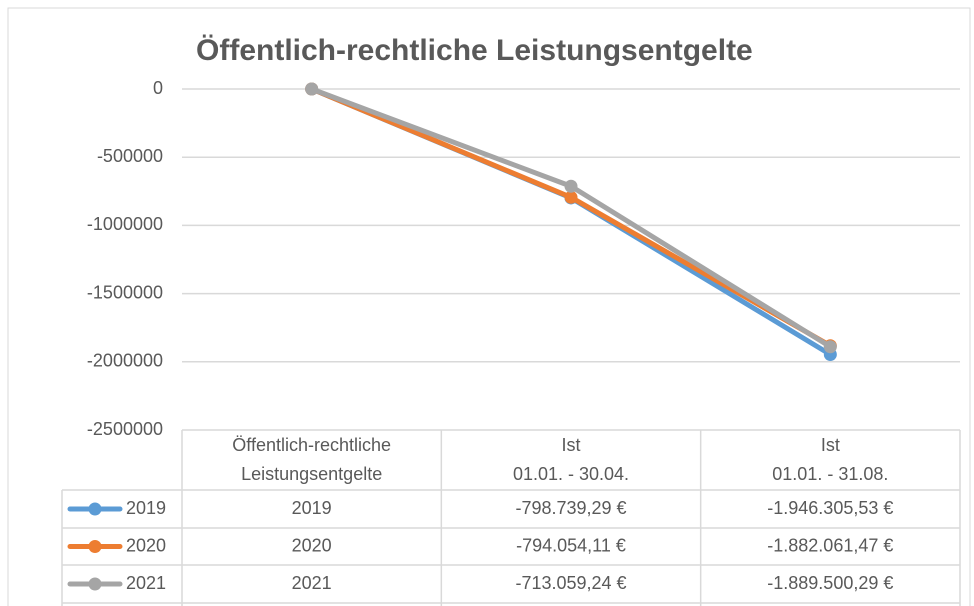 This screenshot has width=974, height=606. I want to click on table-cell: 2020, so click(312, 545).